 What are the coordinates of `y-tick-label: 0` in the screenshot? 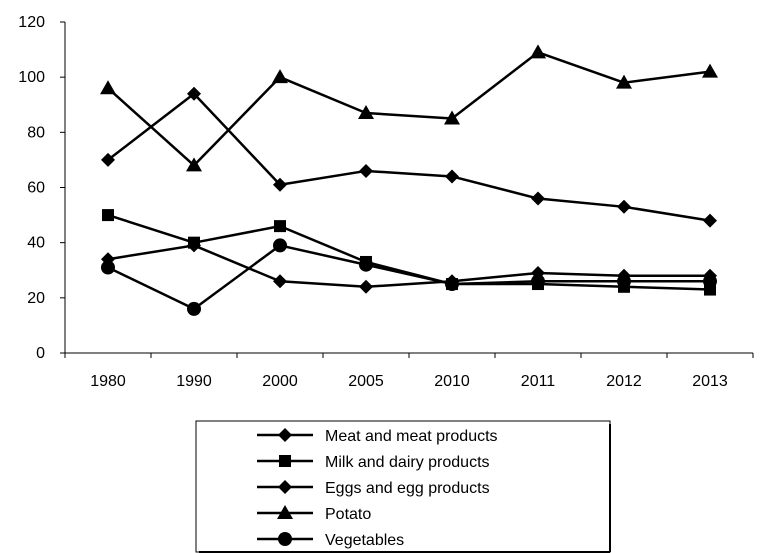 It's located at (40, 353).